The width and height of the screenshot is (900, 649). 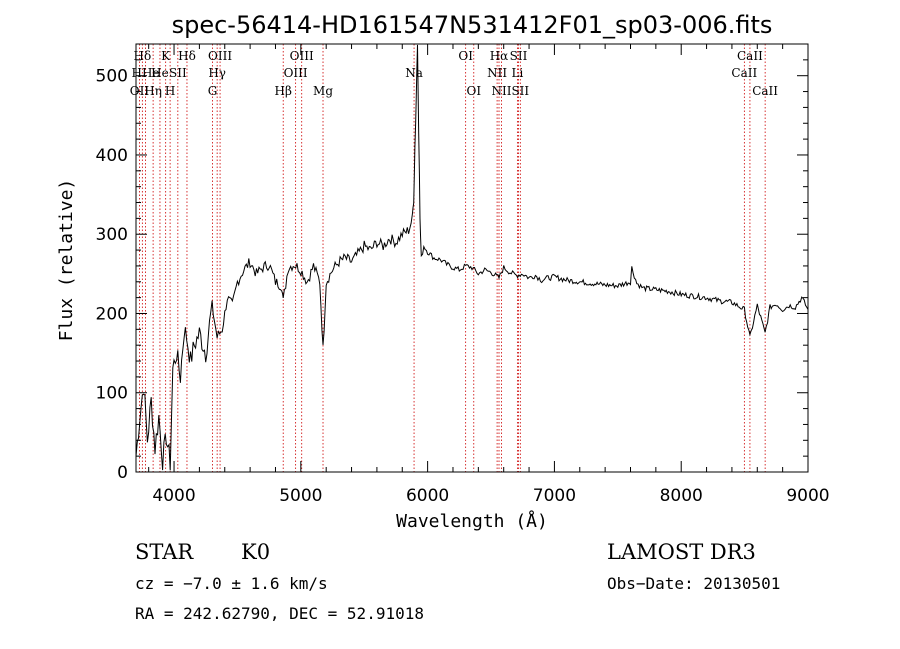 I want to click on object-class: STAR, so click(x=164, y=552).